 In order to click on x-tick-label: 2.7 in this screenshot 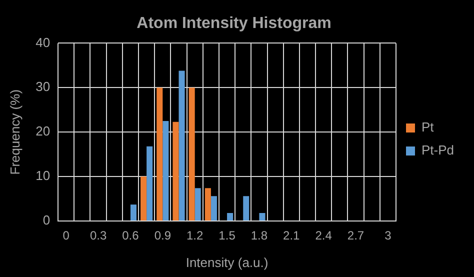, I will do `click(355, 235)`.